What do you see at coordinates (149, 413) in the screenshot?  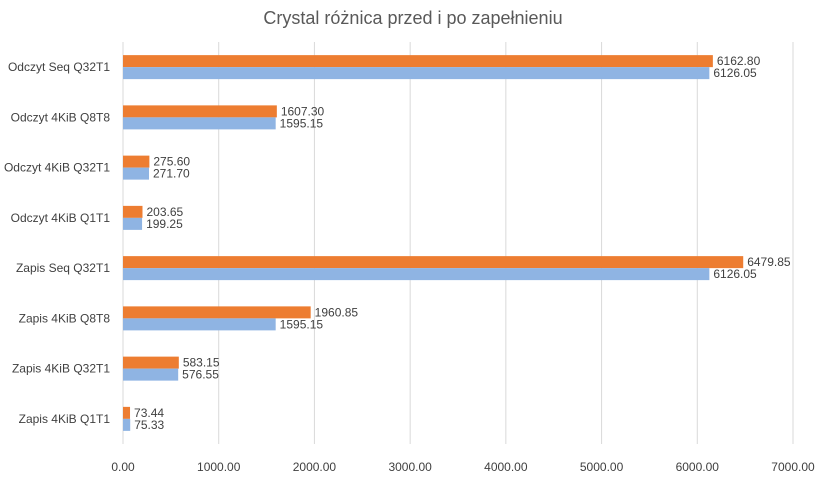 I see `data-label: 73.44` at bounding box center [149, 413].